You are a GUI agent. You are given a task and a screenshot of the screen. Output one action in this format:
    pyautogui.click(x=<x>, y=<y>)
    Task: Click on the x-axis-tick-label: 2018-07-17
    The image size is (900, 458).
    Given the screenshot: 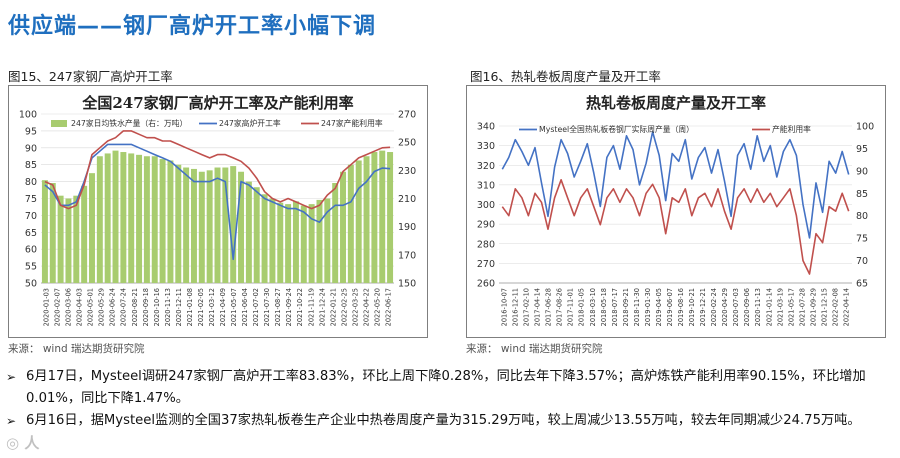 What is the action you would take?
    pyautogui.click(x=615, y=307)
    